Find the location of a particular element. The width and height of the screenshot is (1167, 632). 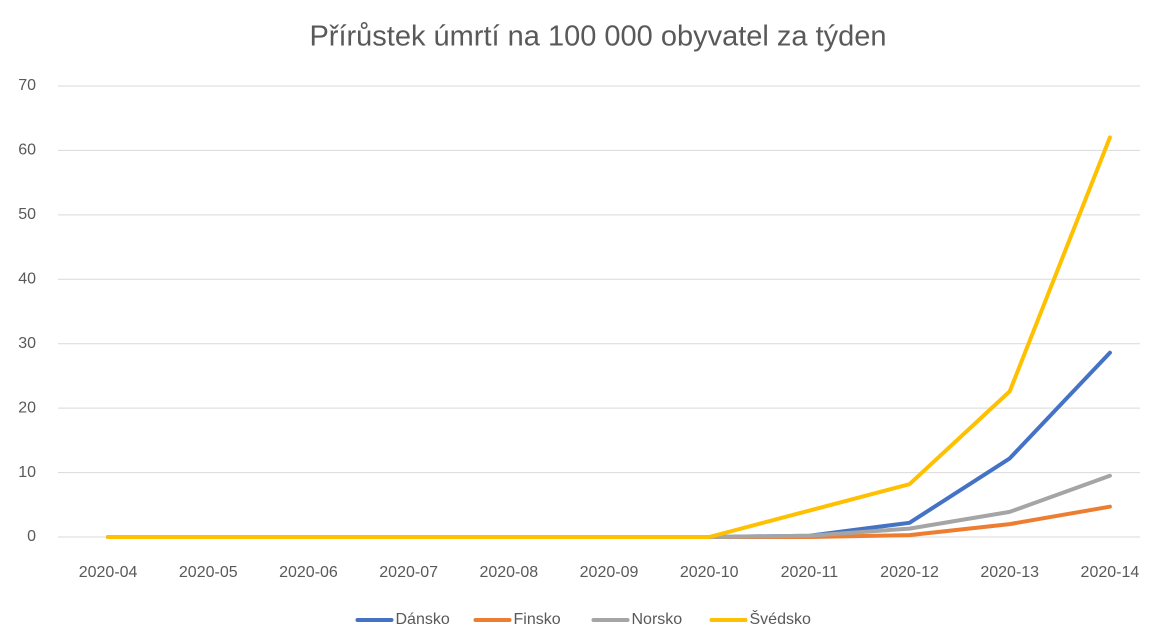

y-tick-label: 10 is located at coordinates (27, 472).